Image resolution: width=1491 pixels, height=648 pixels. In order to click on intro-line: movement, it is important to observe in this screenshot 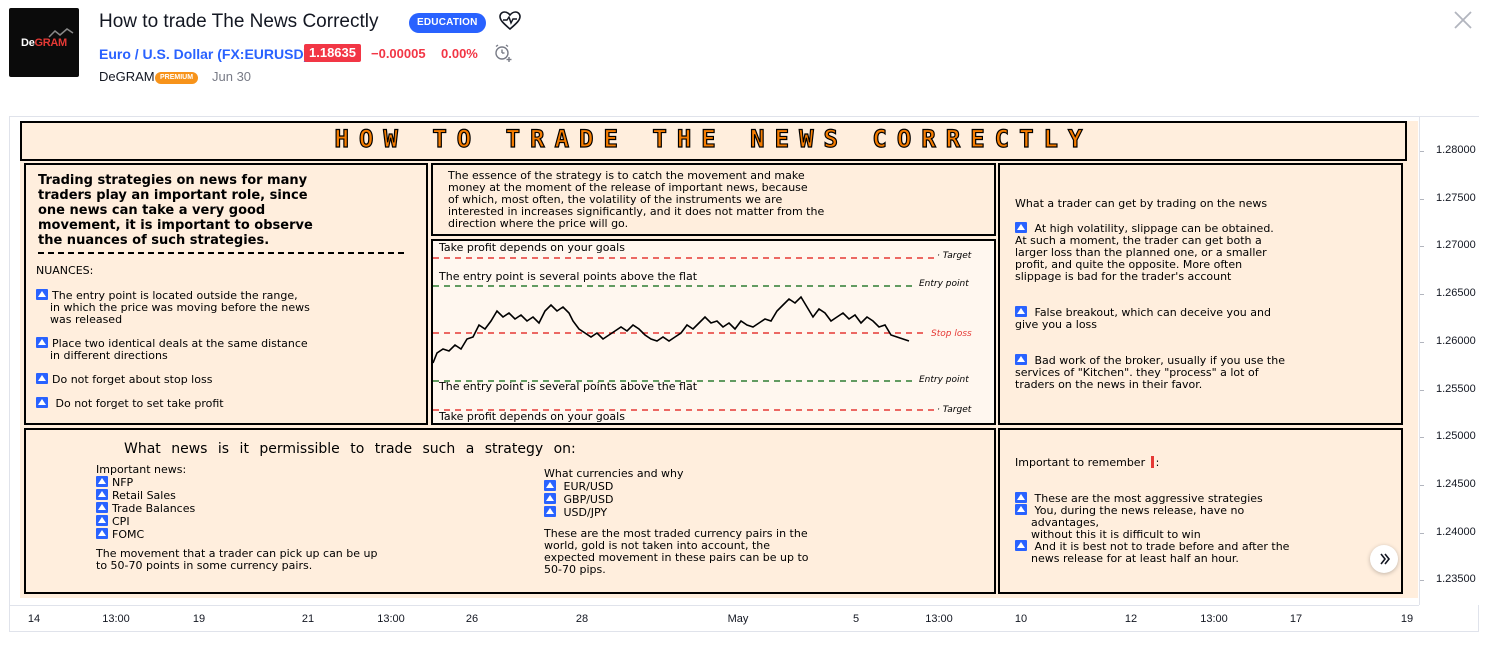, I will do `click(175, 225)`.